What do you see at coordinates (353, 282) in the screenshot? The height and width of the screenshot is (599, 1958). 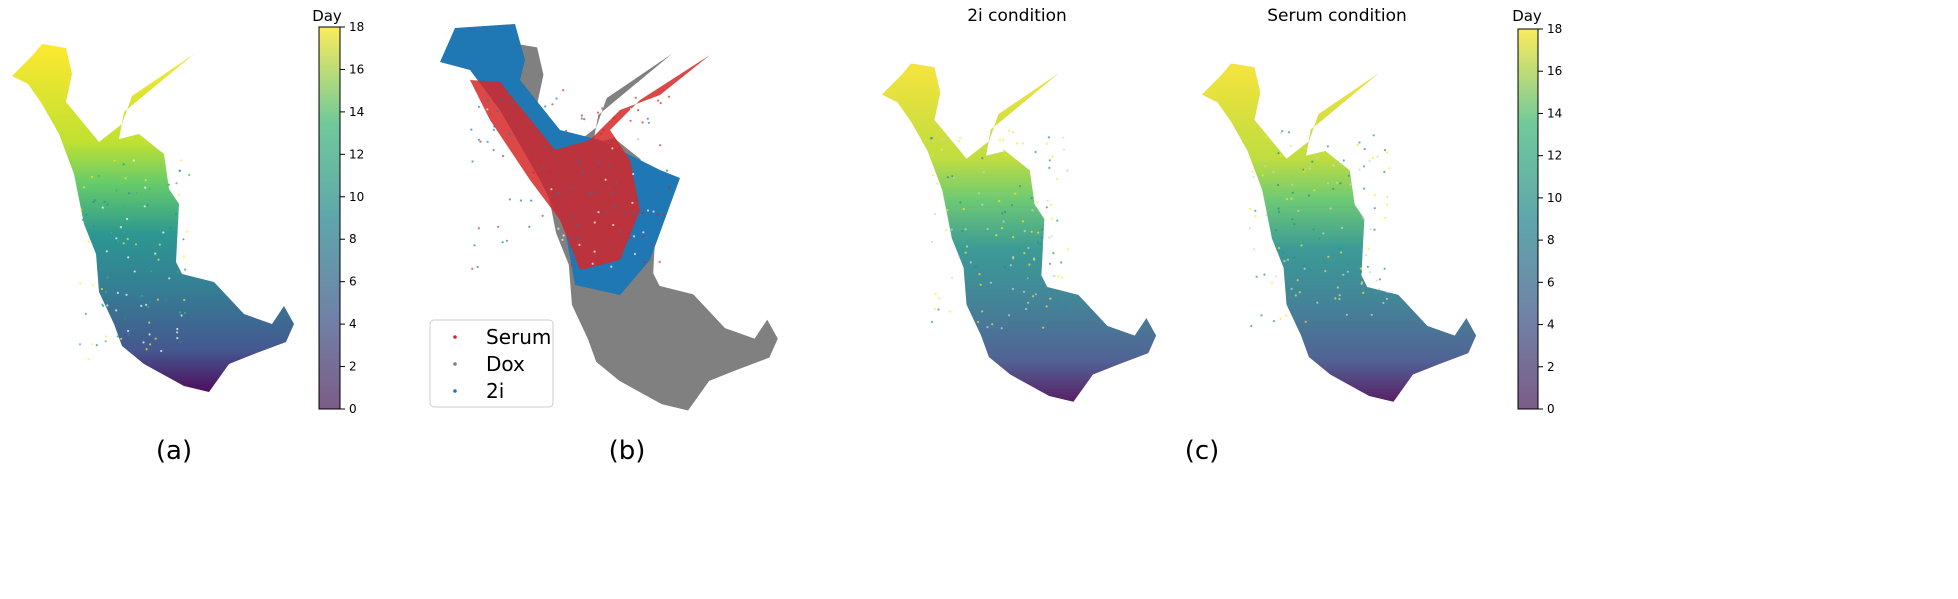 I see `colorbar-left-tick-label: 6` at bounding box center [353, 282].